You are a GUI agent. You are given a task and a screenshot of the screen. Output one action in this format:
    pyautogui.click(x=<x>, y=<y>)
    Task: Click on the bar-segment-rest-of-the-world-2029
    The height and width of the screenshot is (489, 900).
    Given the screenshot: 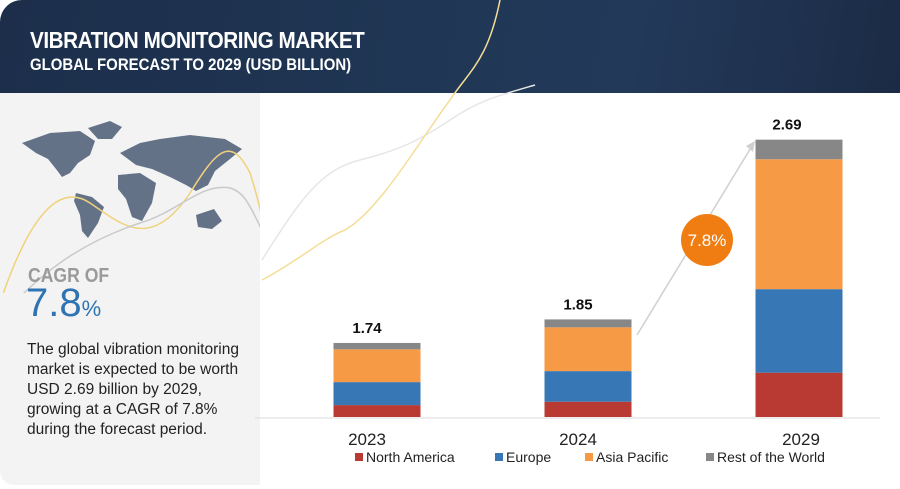 What is the action you would take?
    pyautogui.click(x=799, y=149)
    